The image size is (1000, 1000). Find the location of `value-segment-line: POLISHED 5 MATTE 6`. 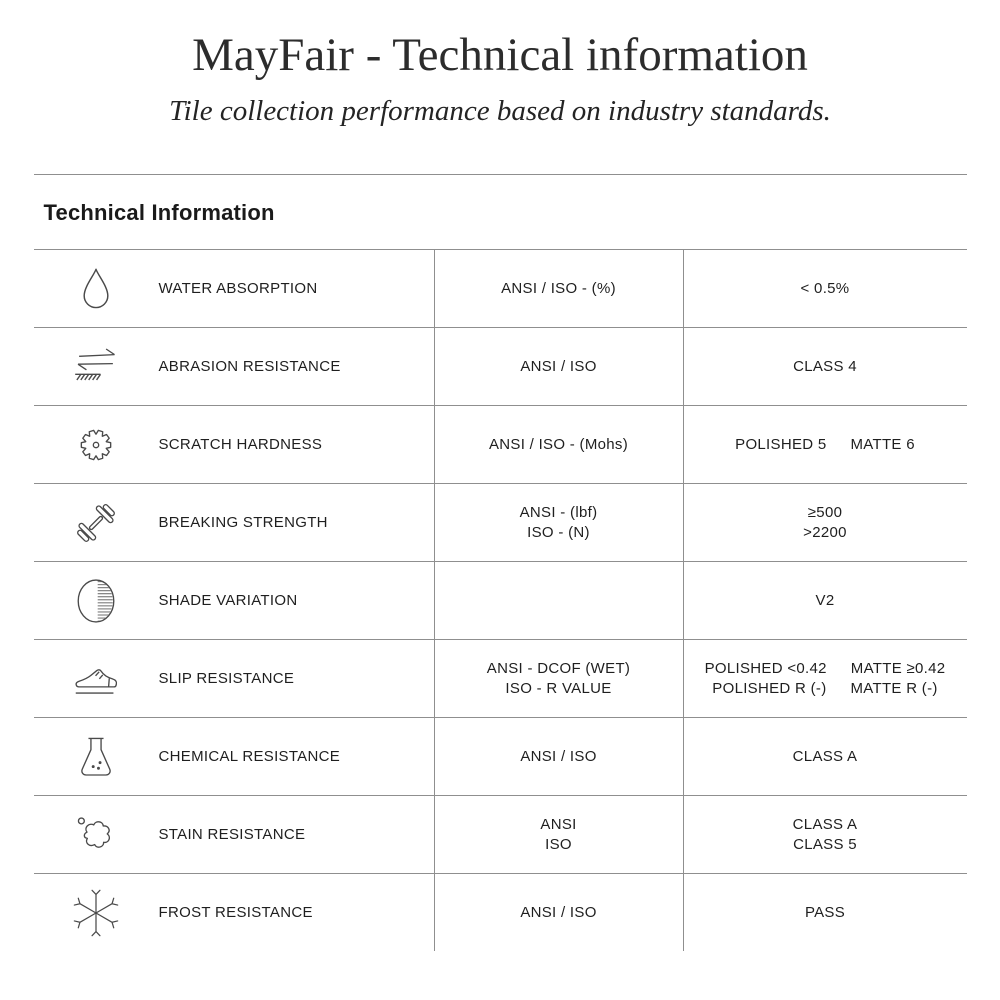

value-segment-line: POLISHED 5 MATTE 6 is located at coordinates (825, 445).